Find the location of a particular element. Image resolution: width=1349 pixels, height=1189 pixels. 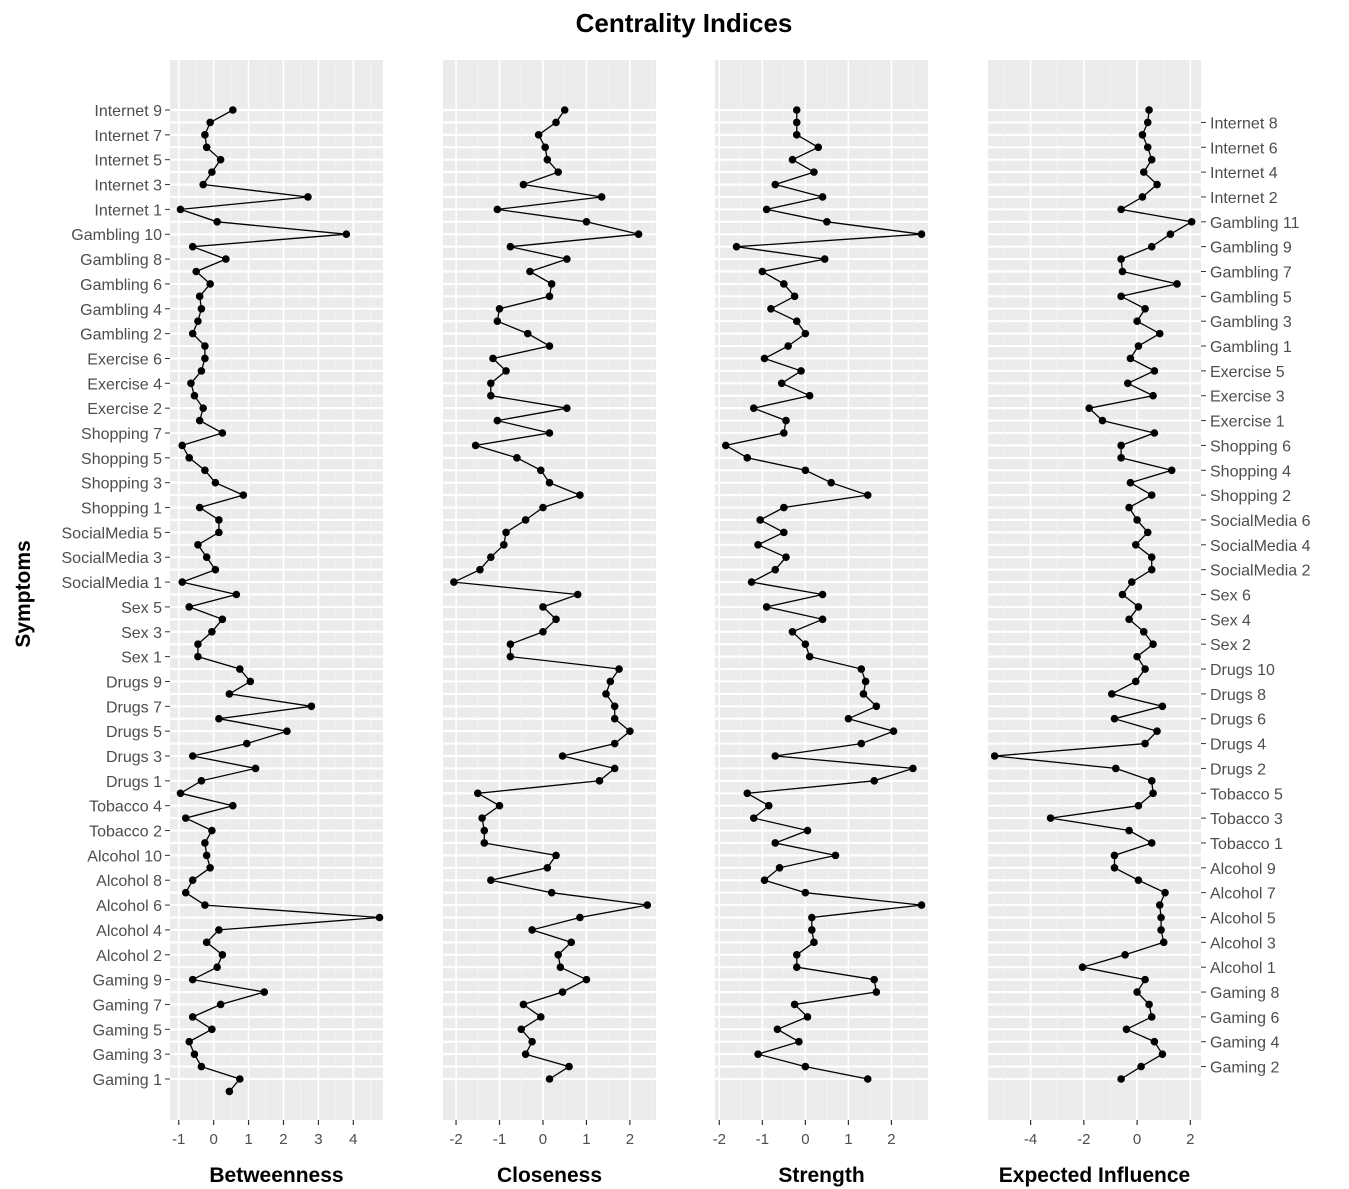

y-tick-label: Exercise 4 is located at coordinates (124, 384).